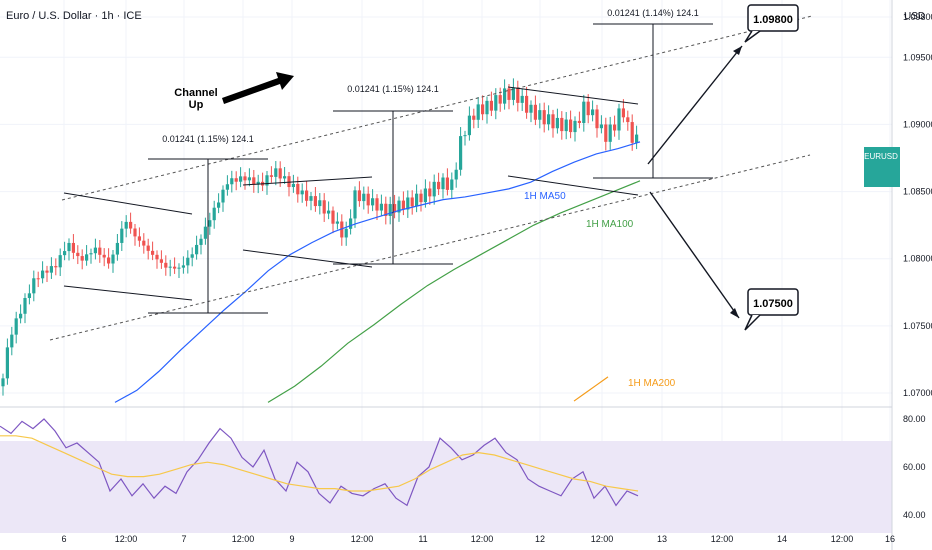 The height and width of the screenshot is (550, 932). What do you see at coordinates (773, 304) in the screenshot?
I see `target-down-label: 1.07500` at bounding box center [773, 304].